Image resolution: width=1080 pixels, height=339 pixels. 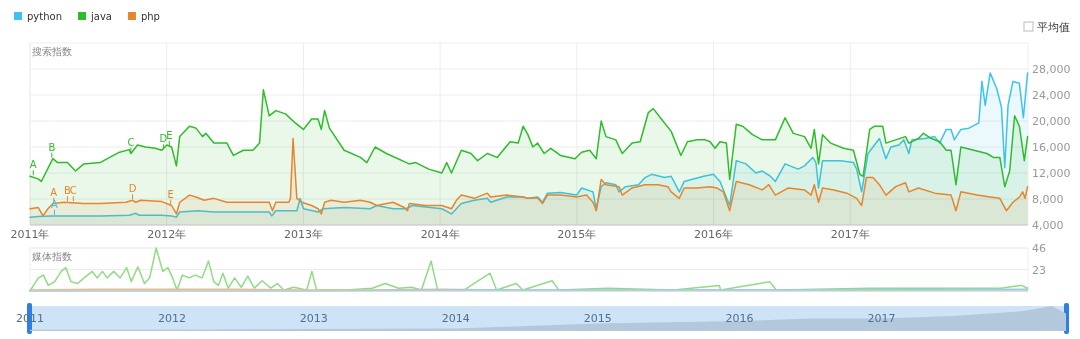 What do you see at coordinates (52, 256) in the screenshot?
I see `y-axis-title: 媒体指数` at bounding box center [52, 256].